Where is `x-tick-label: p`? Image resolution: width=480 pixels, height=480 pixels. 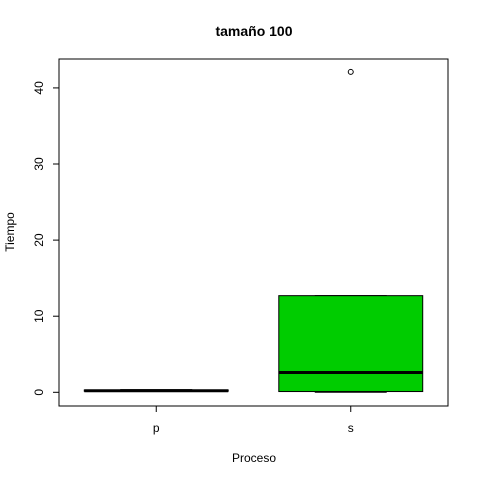 x-tick-label: p is located at coordinates (156, 428).